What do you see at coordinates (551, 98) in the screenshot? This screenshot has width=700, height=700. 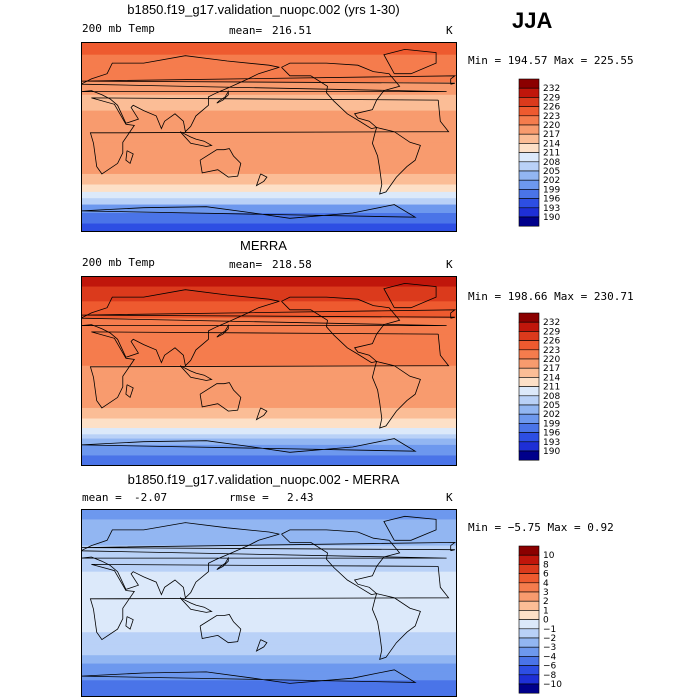 I see `panel-1-colorbar-label: 229` at bounding box center [551, 98].